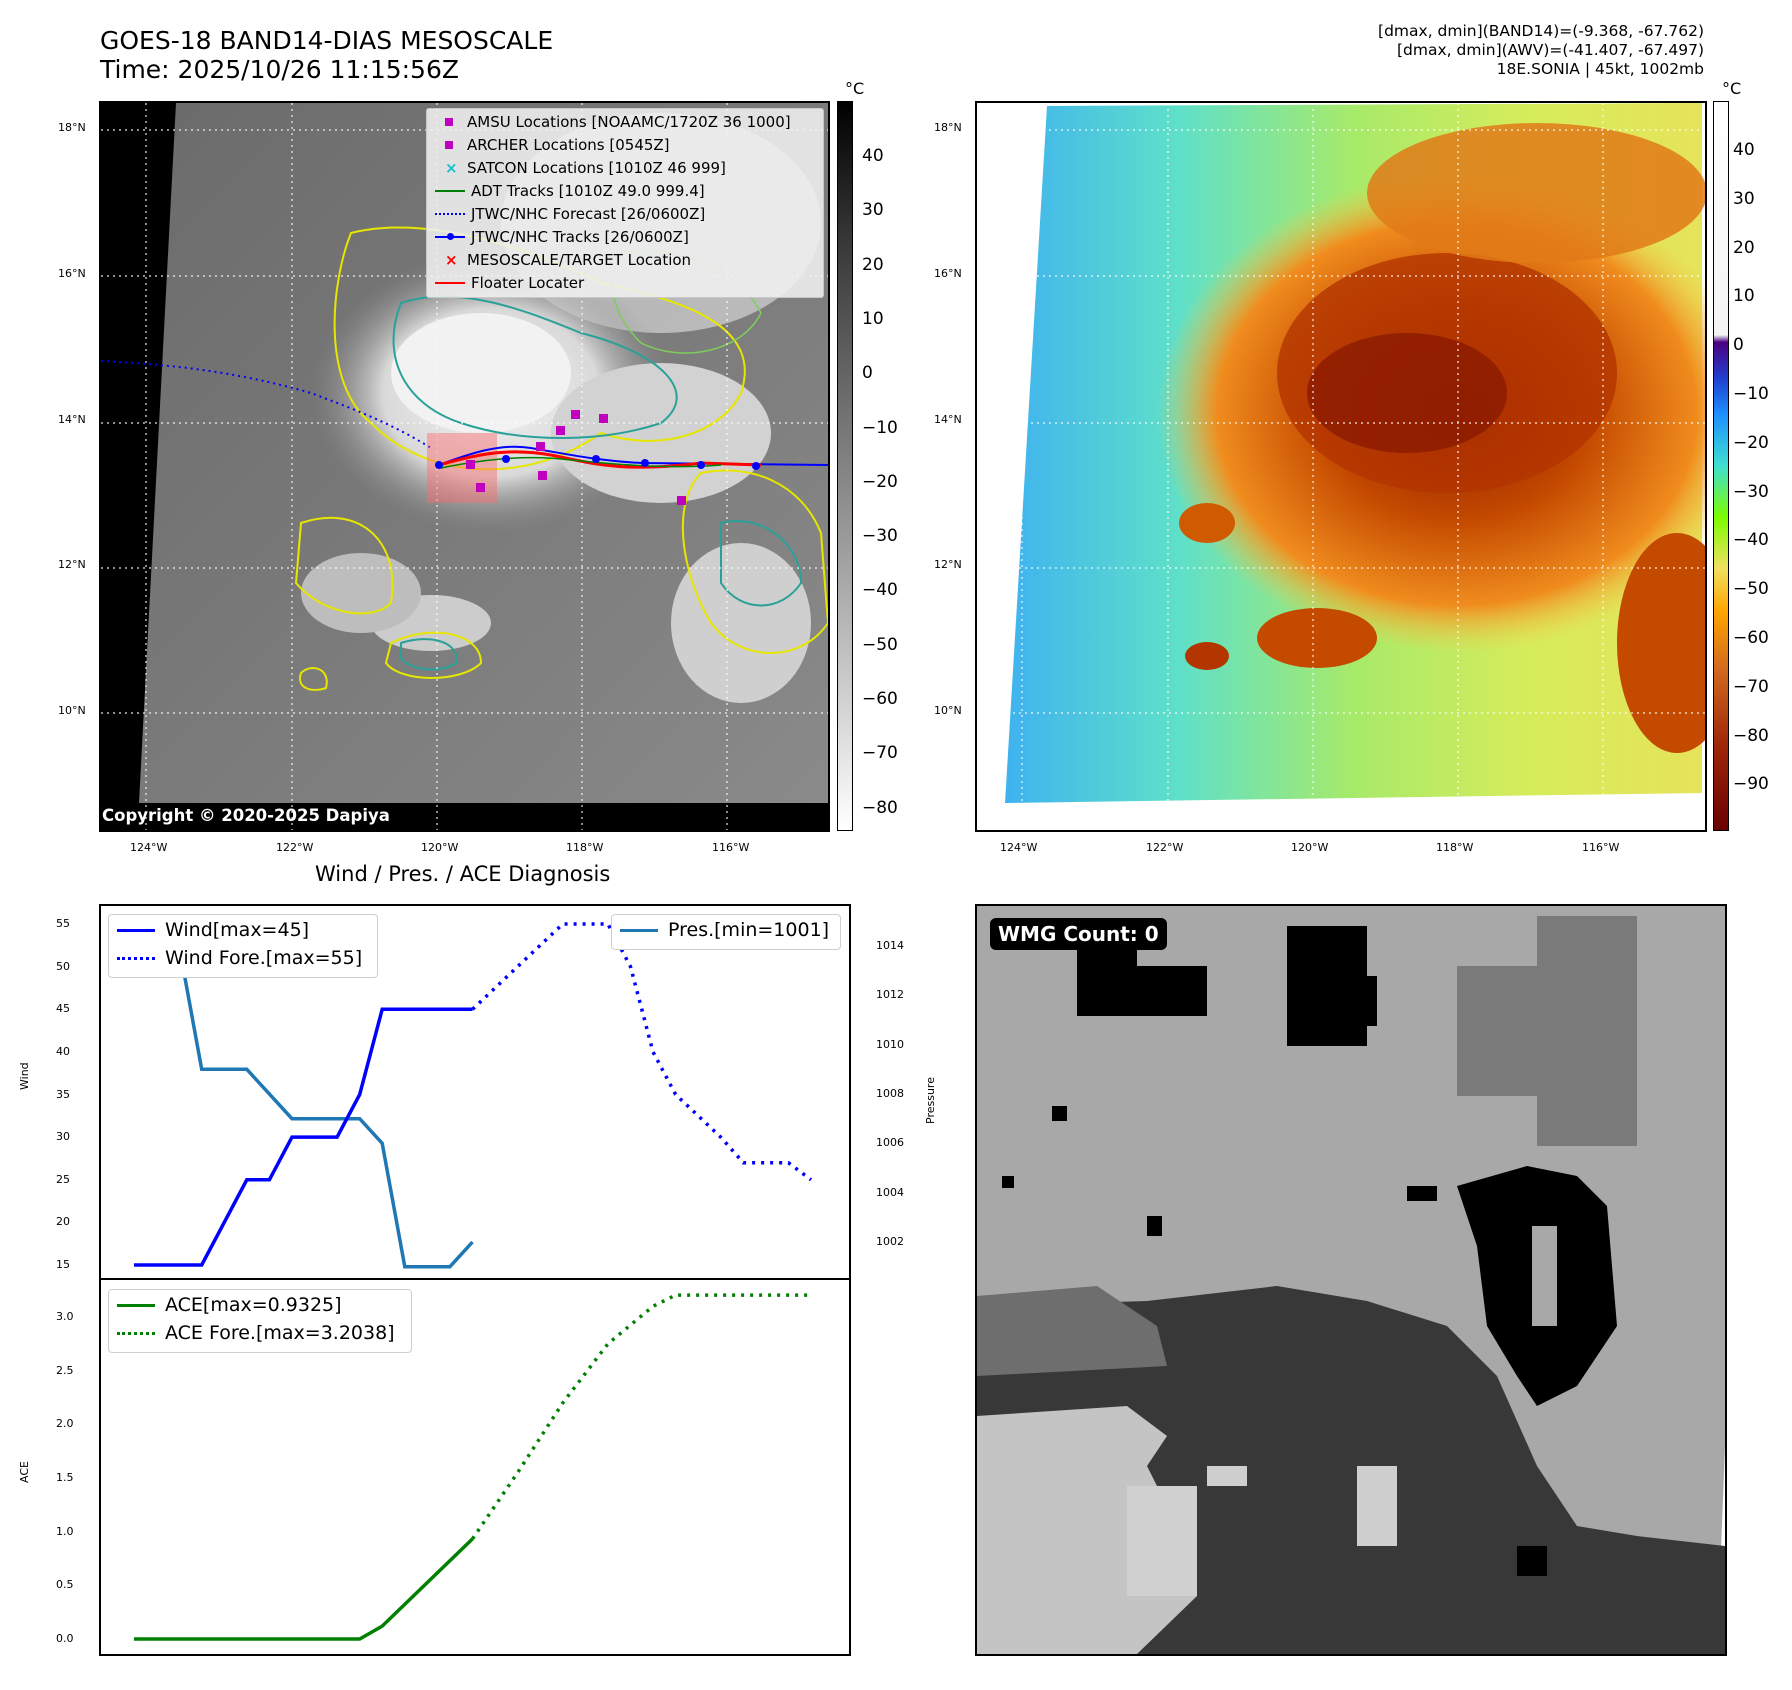 Image resolution: width=1792 pixels, height=1690 pixels. What do you see at coordinates (880, 590) in the screenshot?
I see `ir-colorbar-tick: −40` at bounding box center [880, 590].